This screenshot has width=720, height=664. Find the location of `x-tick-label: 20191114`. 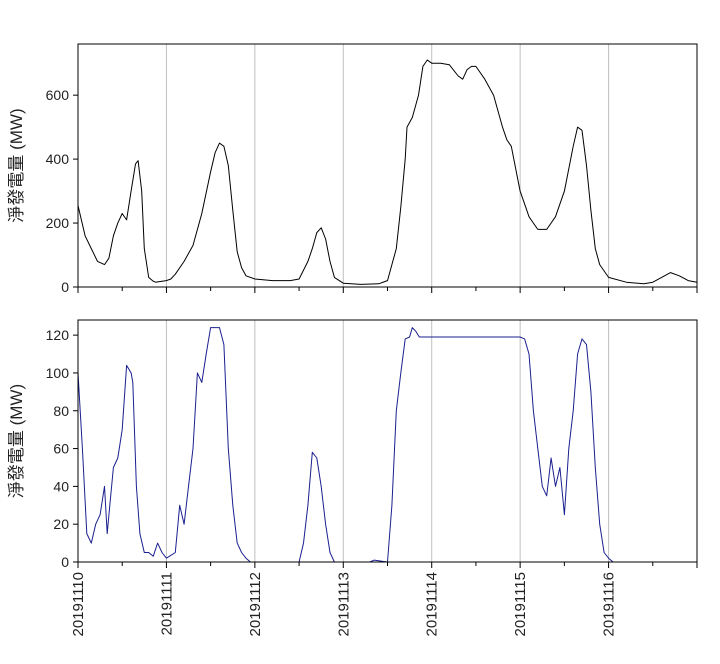

x-tick-label: 20191114 is located at coordinates (432, 604).